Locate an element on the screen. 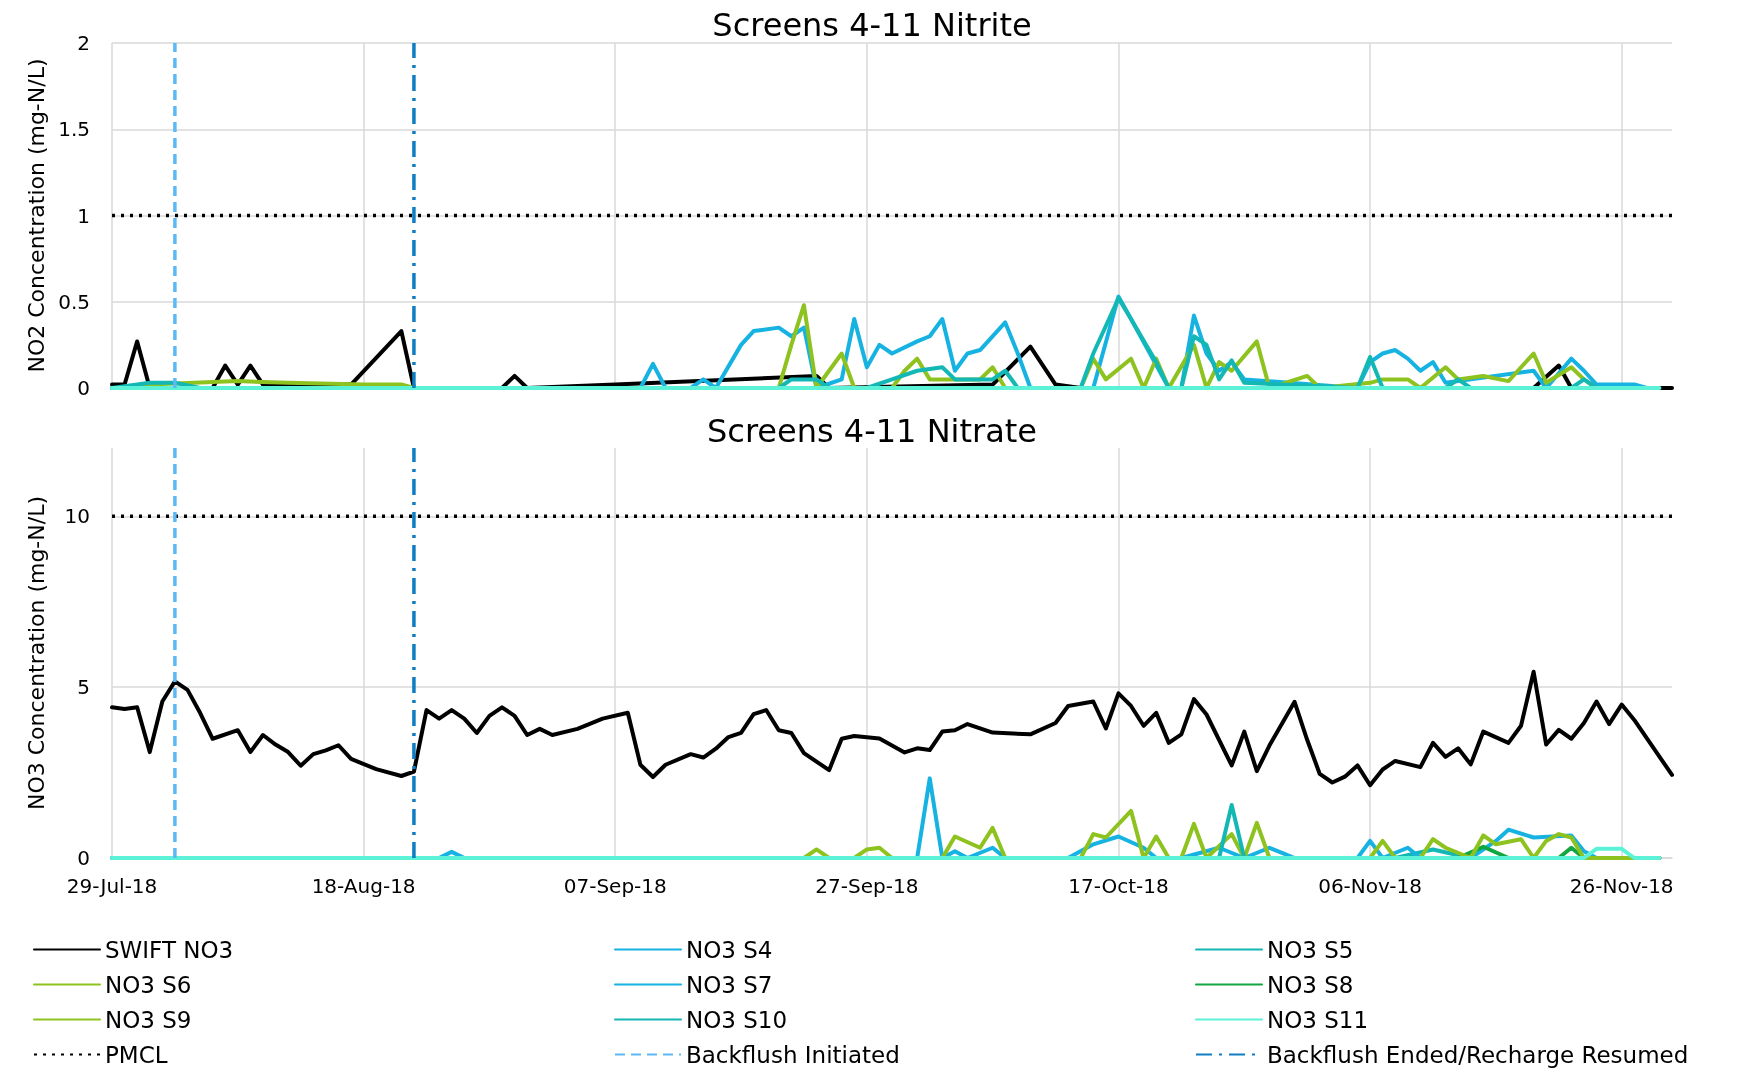 The width and height of the screenshot is (1744, 1077). legend-label: NO3 S5 is located at coordinates (1310, 949).